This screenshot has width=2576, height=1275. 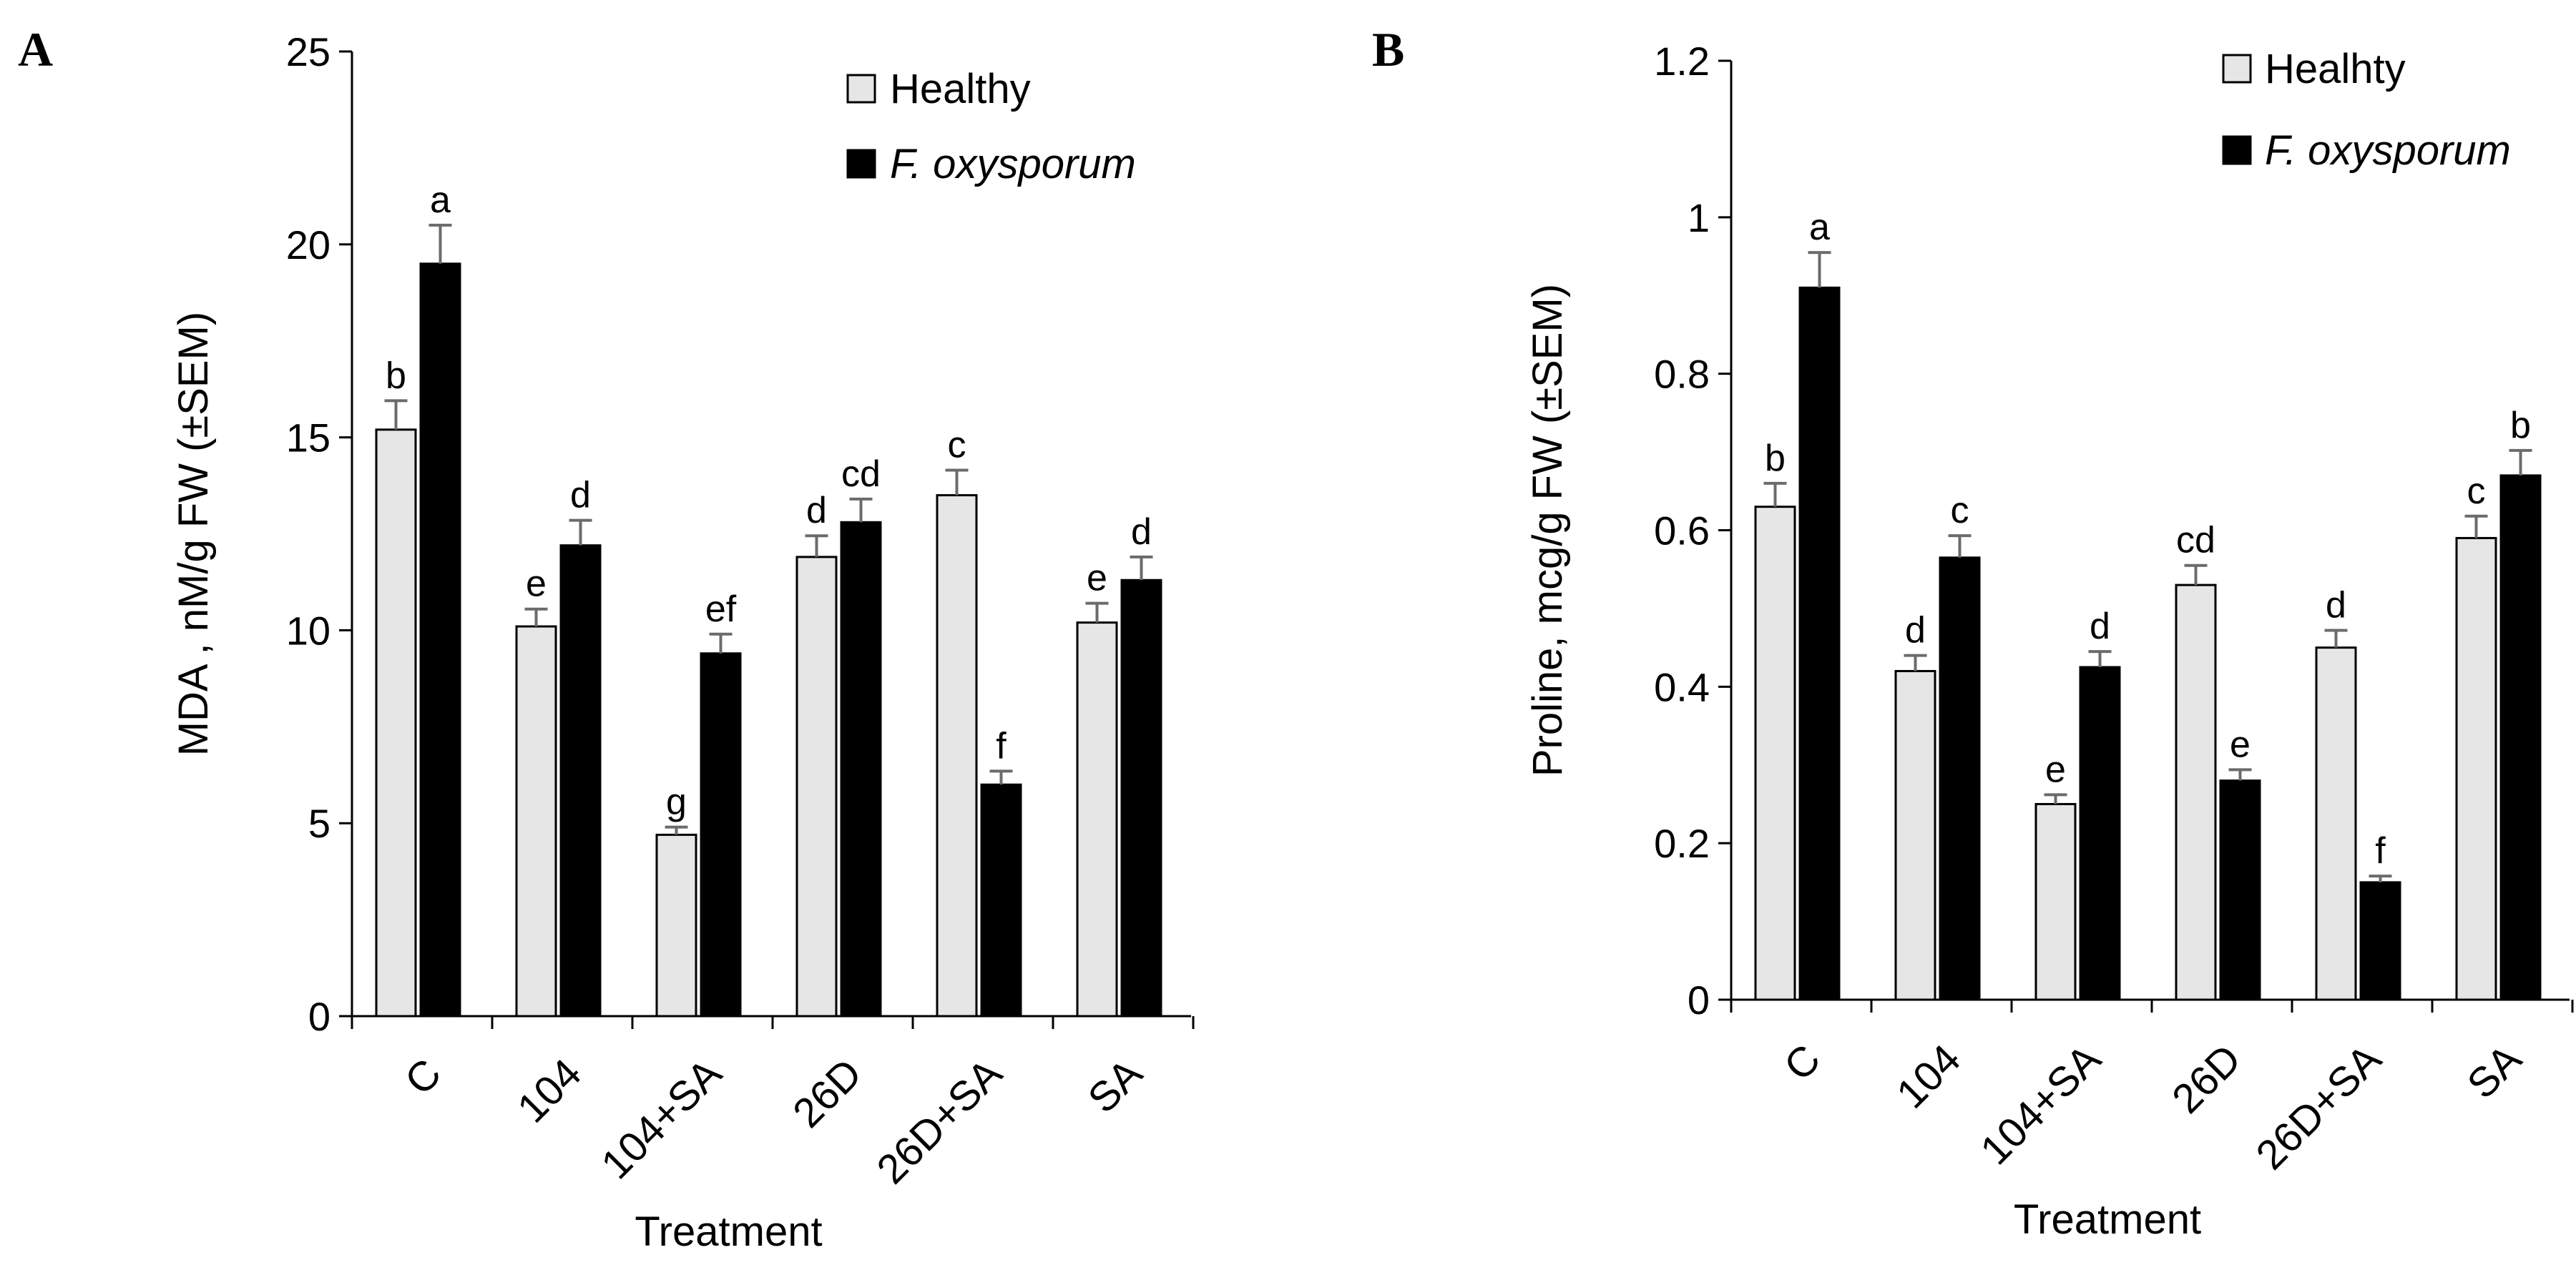 I want to click on legend-label-healthy: Healthy, so click(x=960, y=89).